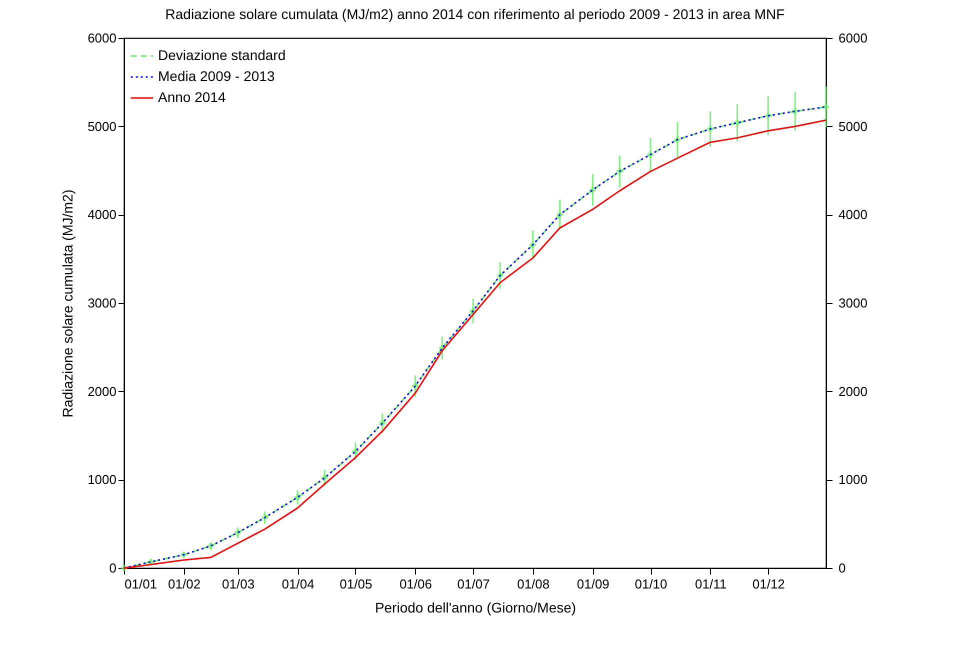 The height and width of the screenshot is (660, 968). What do you see at coordinates (192, 97) in the screenshot?
I see `legend-label: Anno 2014` at bounding box center [192, 97].